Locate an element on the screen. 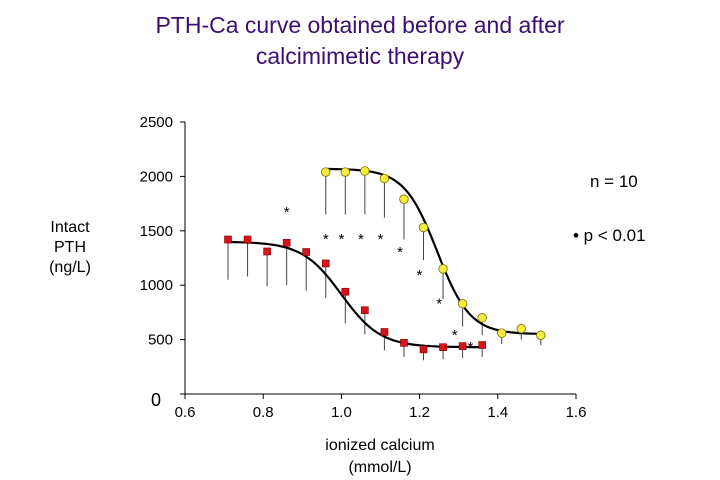  y-tick-label: 1500 is located at coordinates (156, 231).